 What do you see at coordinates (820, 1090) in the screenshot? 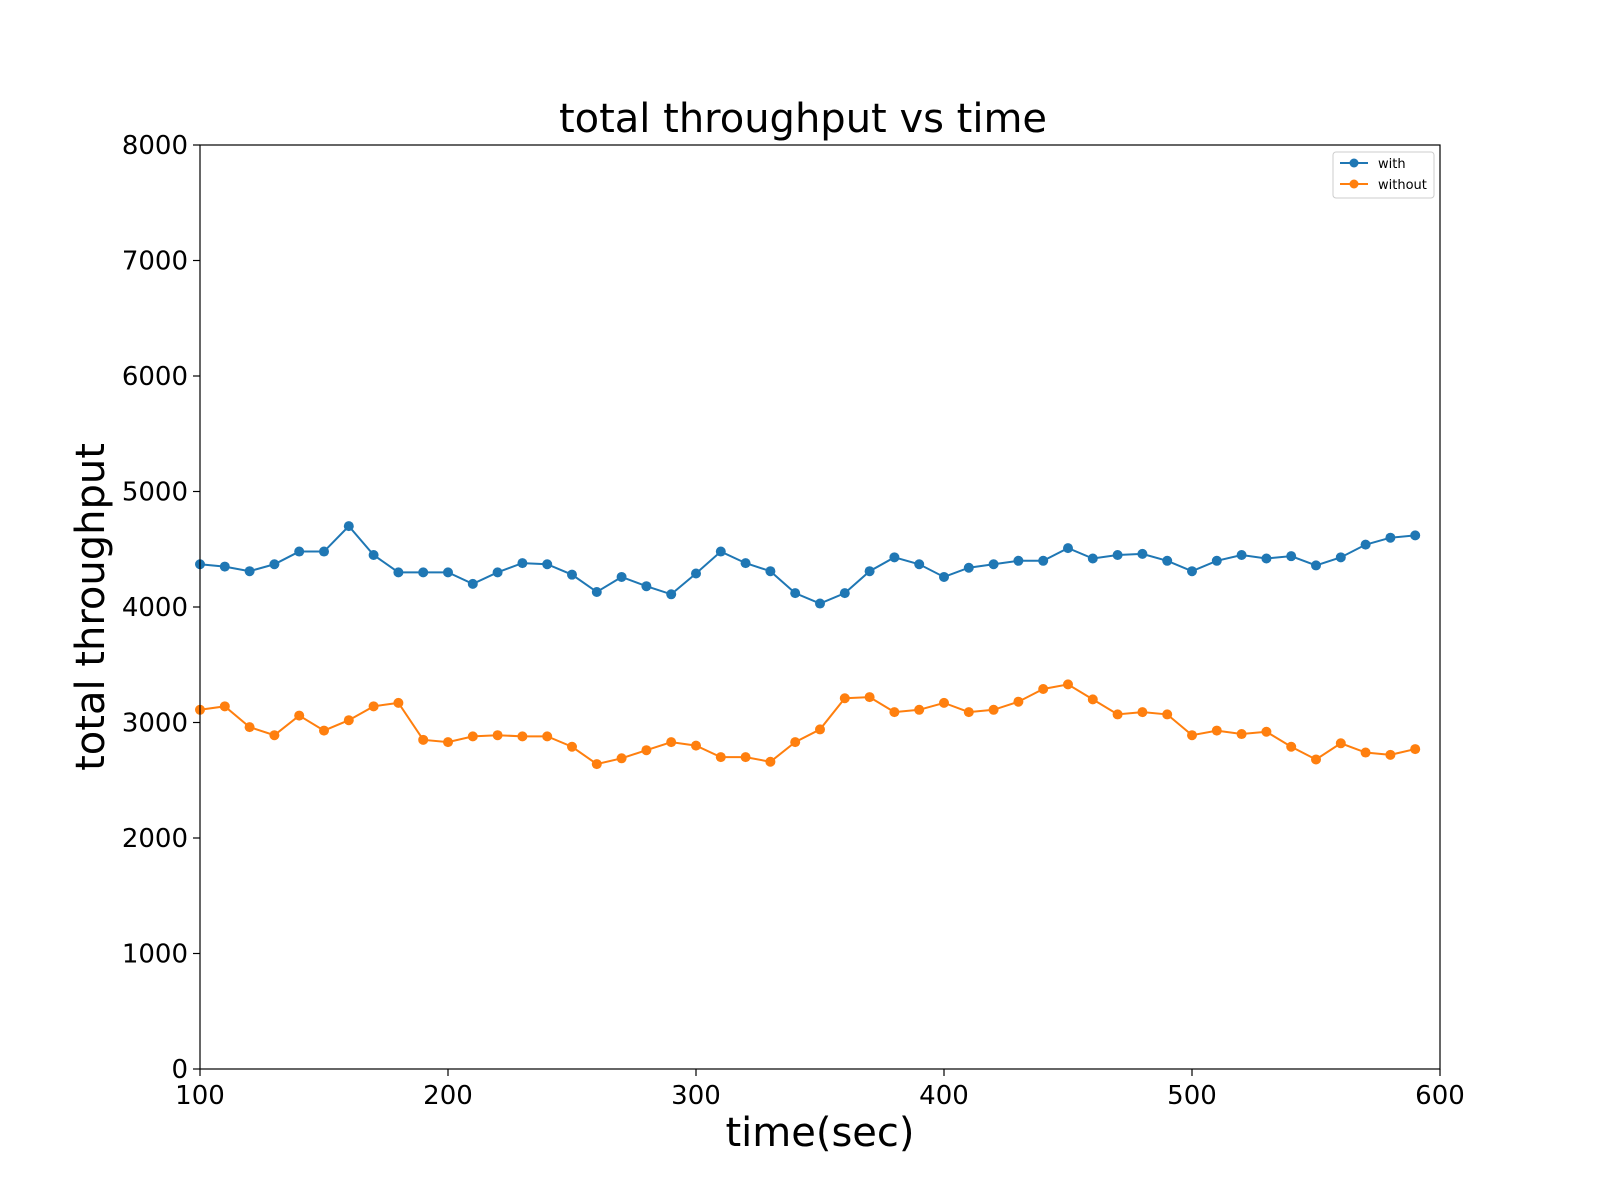
I see `x-axis-ticks: 100 200 300 400 500 600` at bounding box center [820, 1090].